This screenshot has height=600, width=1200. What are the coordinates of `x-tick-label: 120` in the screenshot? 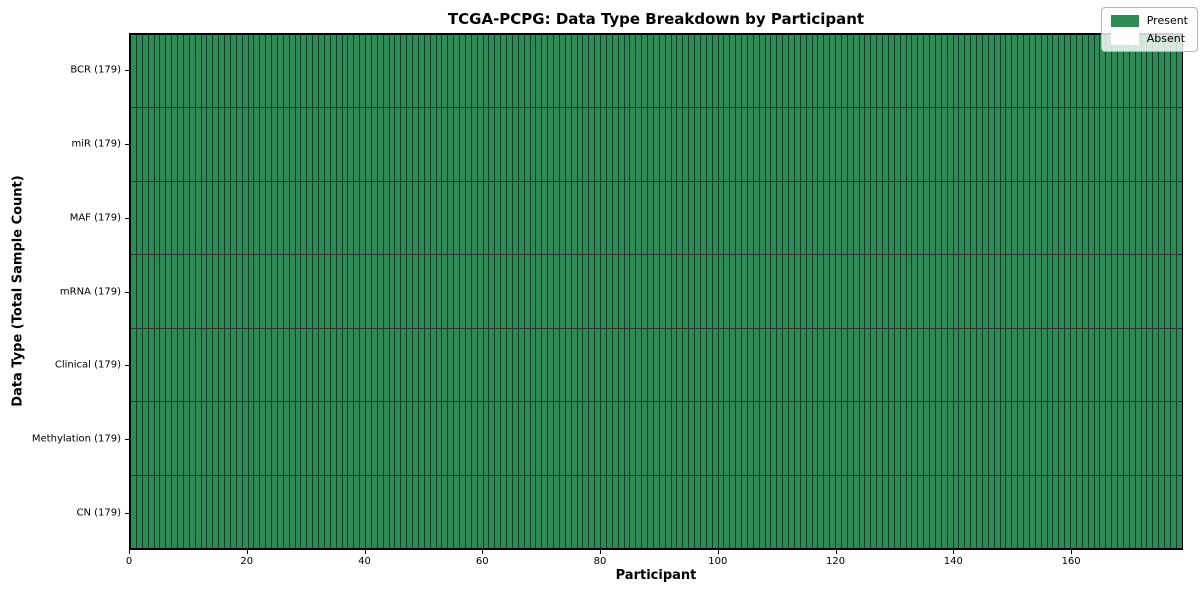 It's located at (836, 561).